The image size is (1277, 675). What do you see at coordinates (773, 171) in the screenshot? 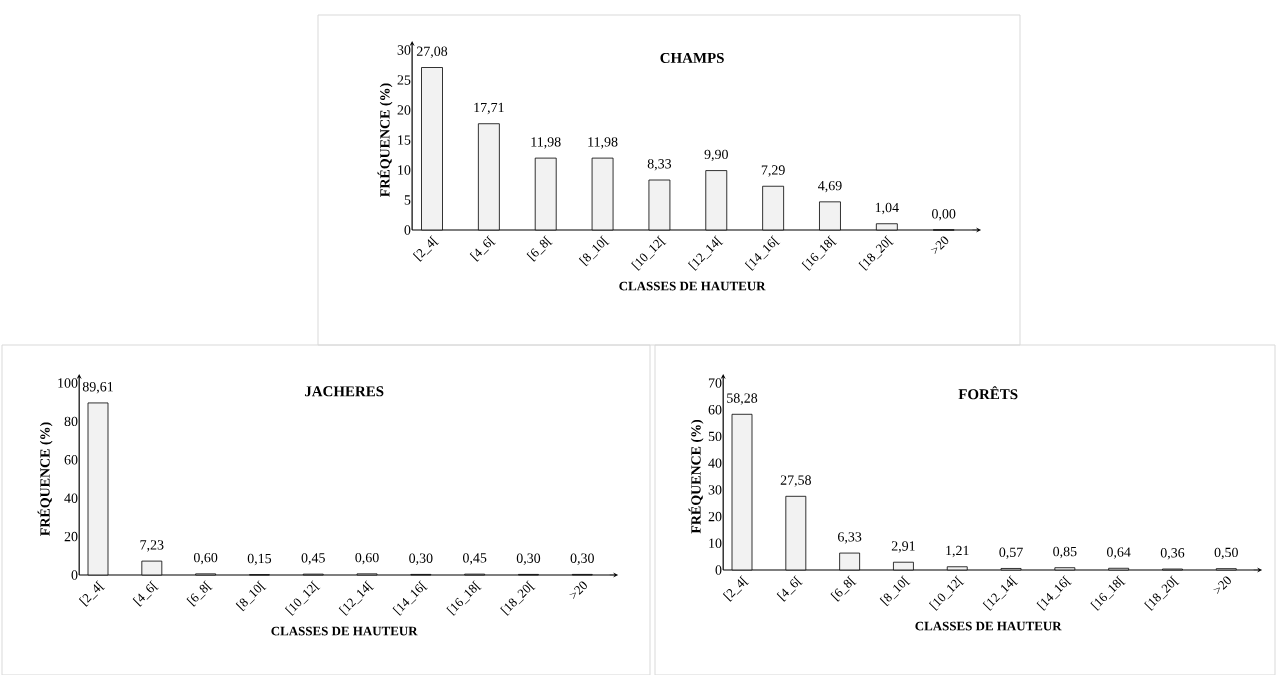
I see `data-label: 7,29` at bounding box center [773, 171].